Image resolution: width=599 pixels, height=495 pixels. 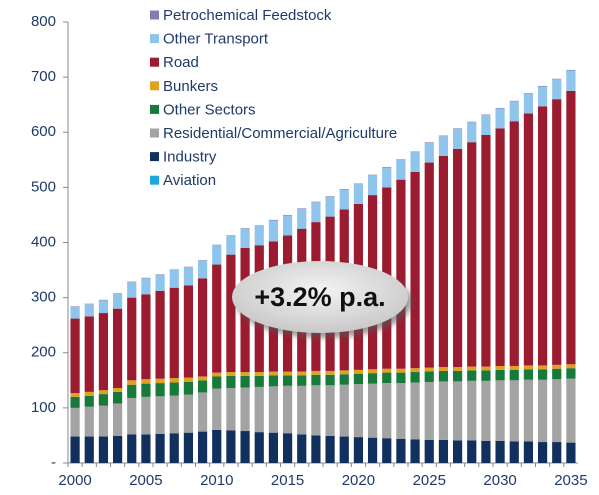 I want to click on legend-label: Road, so click(x=181, y=62).